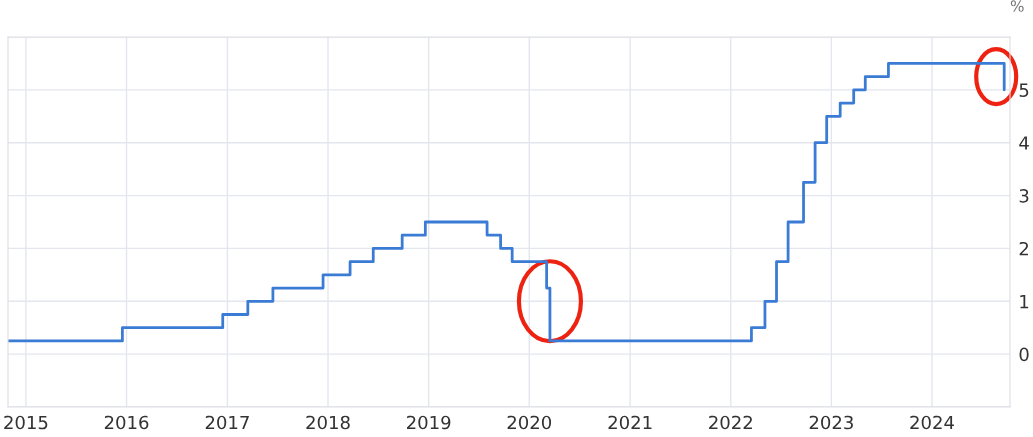 This screenshot has height=437, width=1033. What do you see at coordinates (1024, 90) in the screenshot?
I see `y-tick-label: 5` at bounding box center [1024, 90].